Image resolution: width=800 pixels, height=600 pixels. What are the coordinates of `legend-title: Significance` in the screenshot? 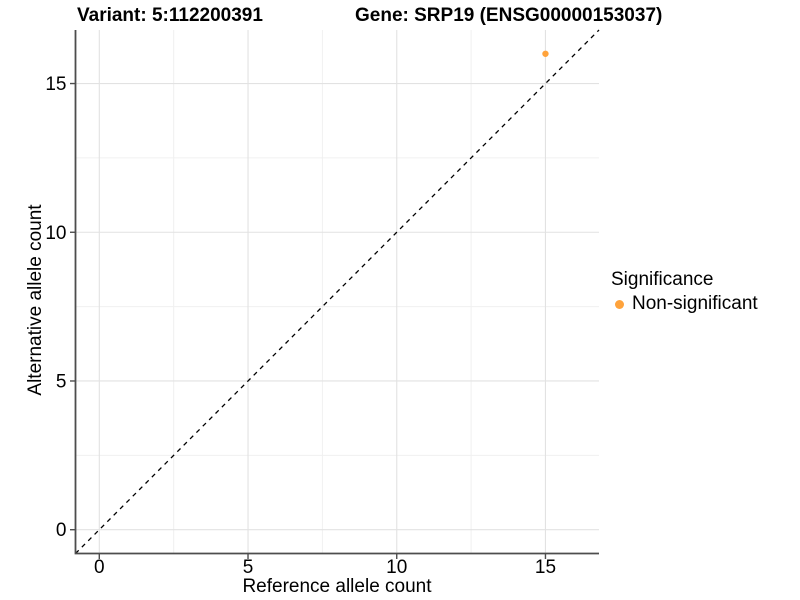 It's located at (662, 279).